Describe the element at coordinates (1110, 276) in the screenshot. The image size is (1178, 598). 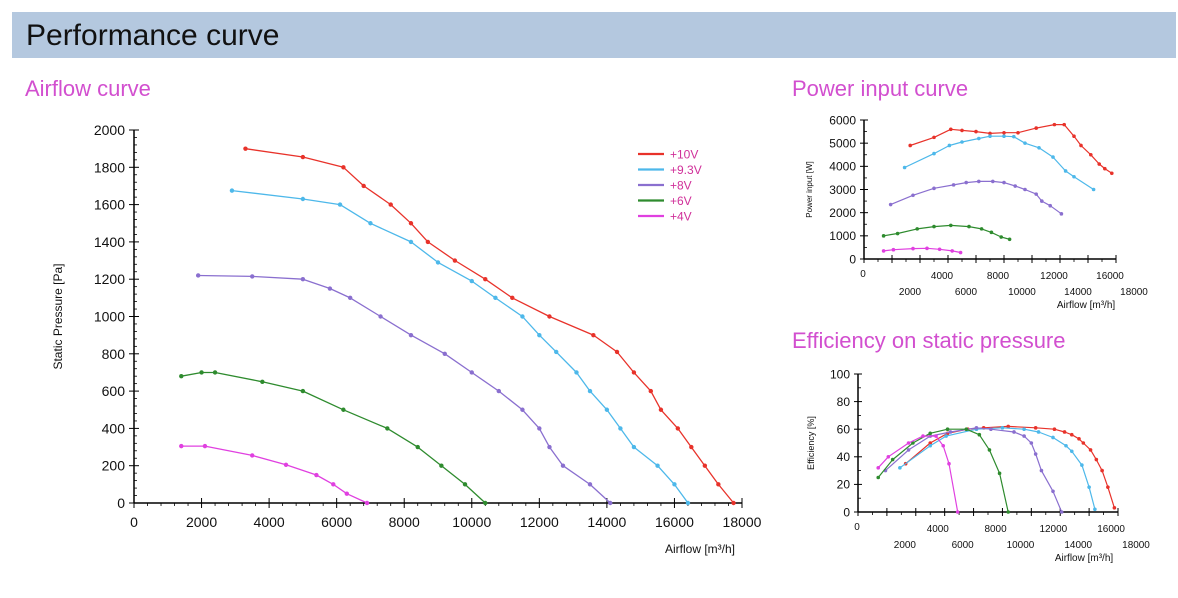
I see `power-x-tick-label: 16000` at that location.